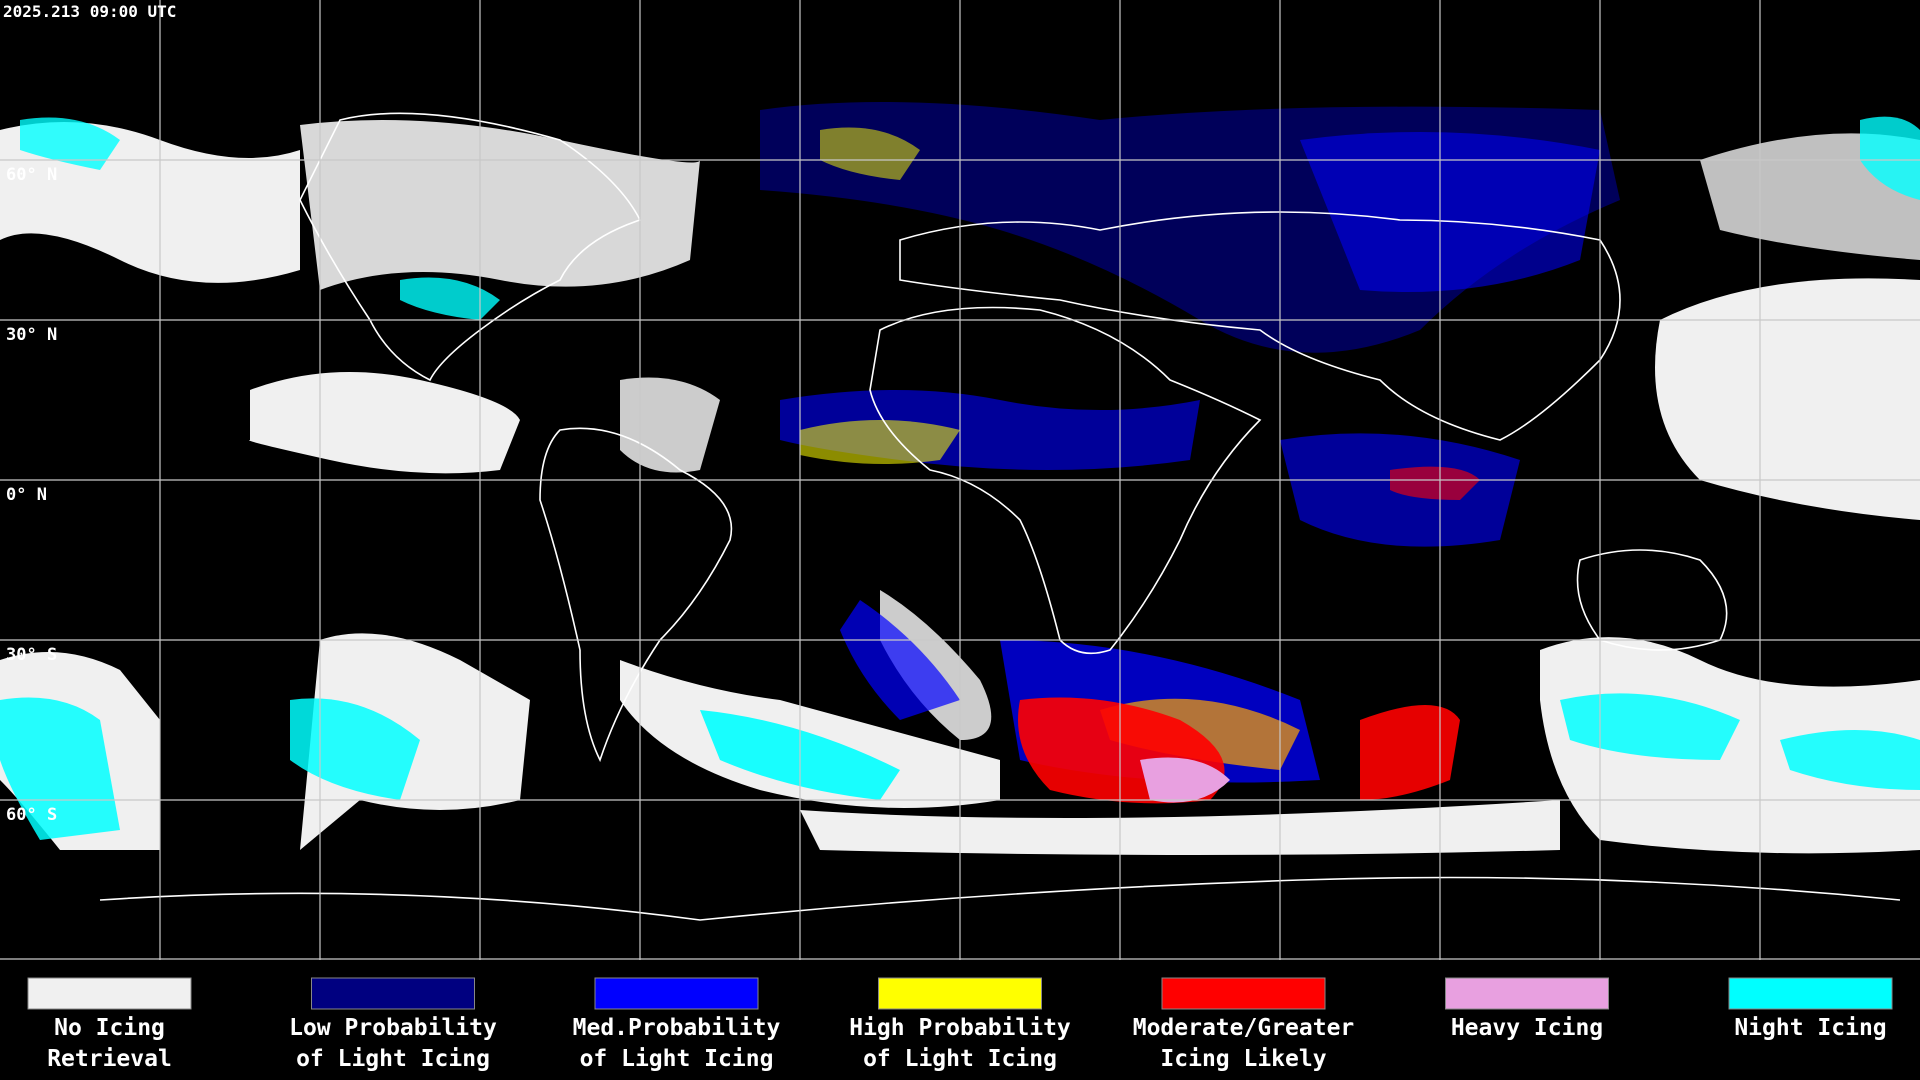 The width and height of the screenshot is (1920, 1080). I want to click on legend-label: Low Probability, so click(393, 1028).